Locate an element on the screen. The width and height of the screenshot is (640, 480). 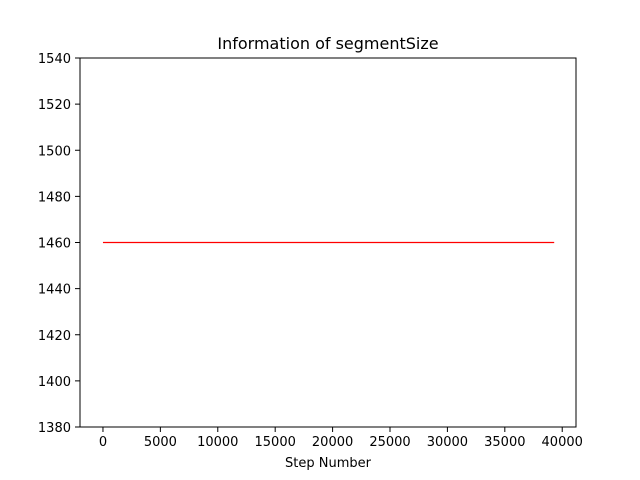
x-tick-label: 30000 is located at coordinates (447, 442).